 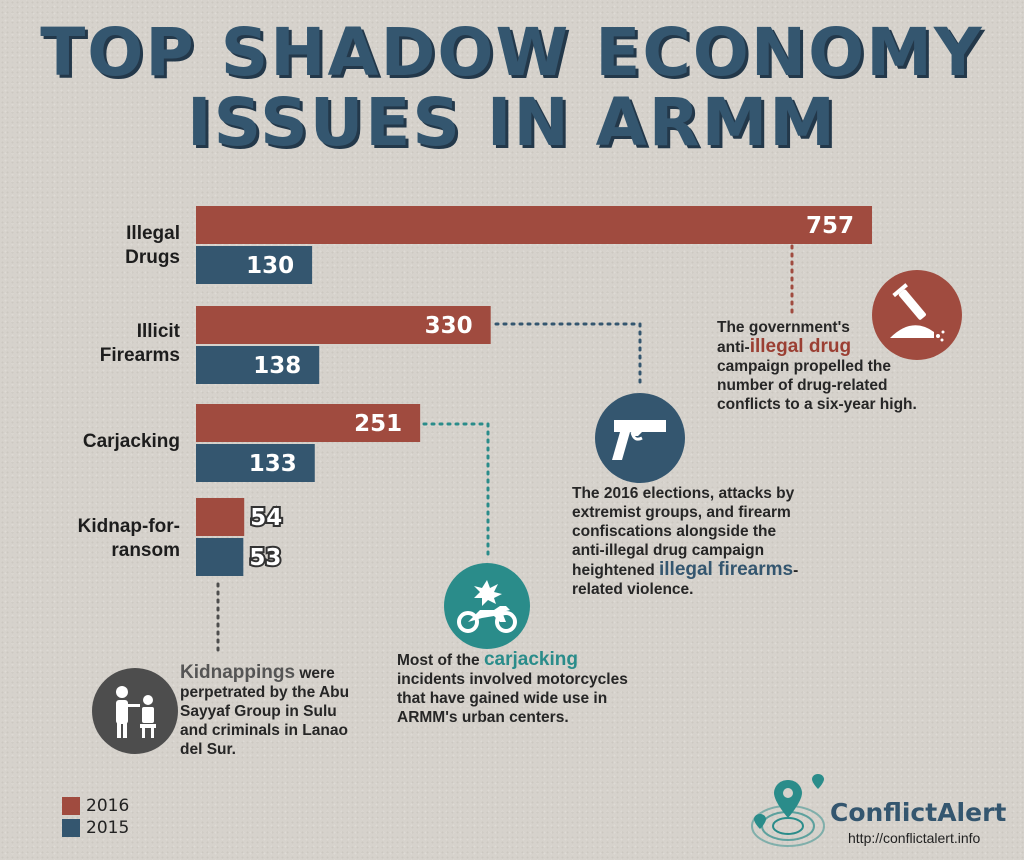 What do you see at coordinates (918, 812) in the screenshot?
I see `brand-name: ConflictAlert` at bounding box center [918, 812].